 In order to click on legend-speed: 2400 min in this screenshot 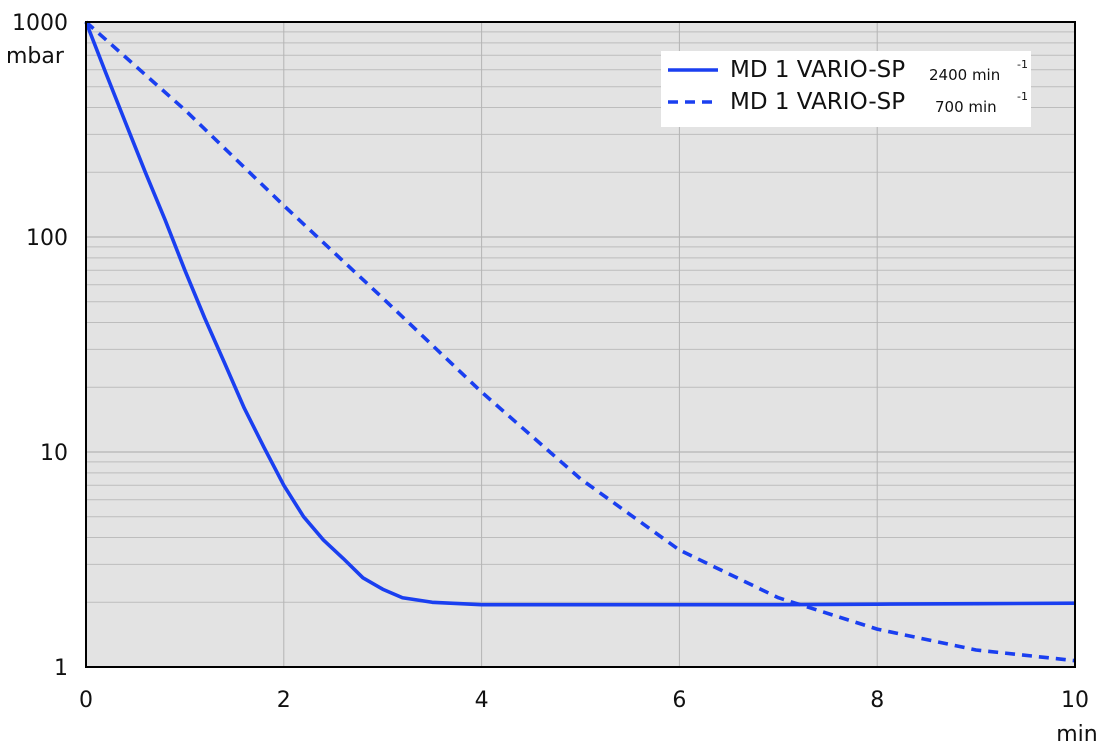, I will do `click(964, 75)`.